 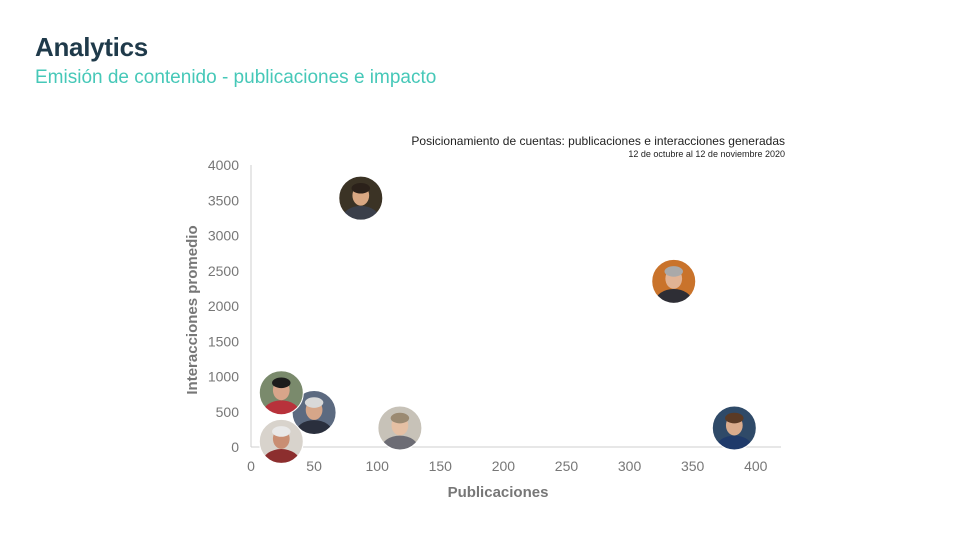 What do you see at coordinates (693, 466) in the screenshot?
I see `x-tick-label: 350` at bounding box center [693, 466].